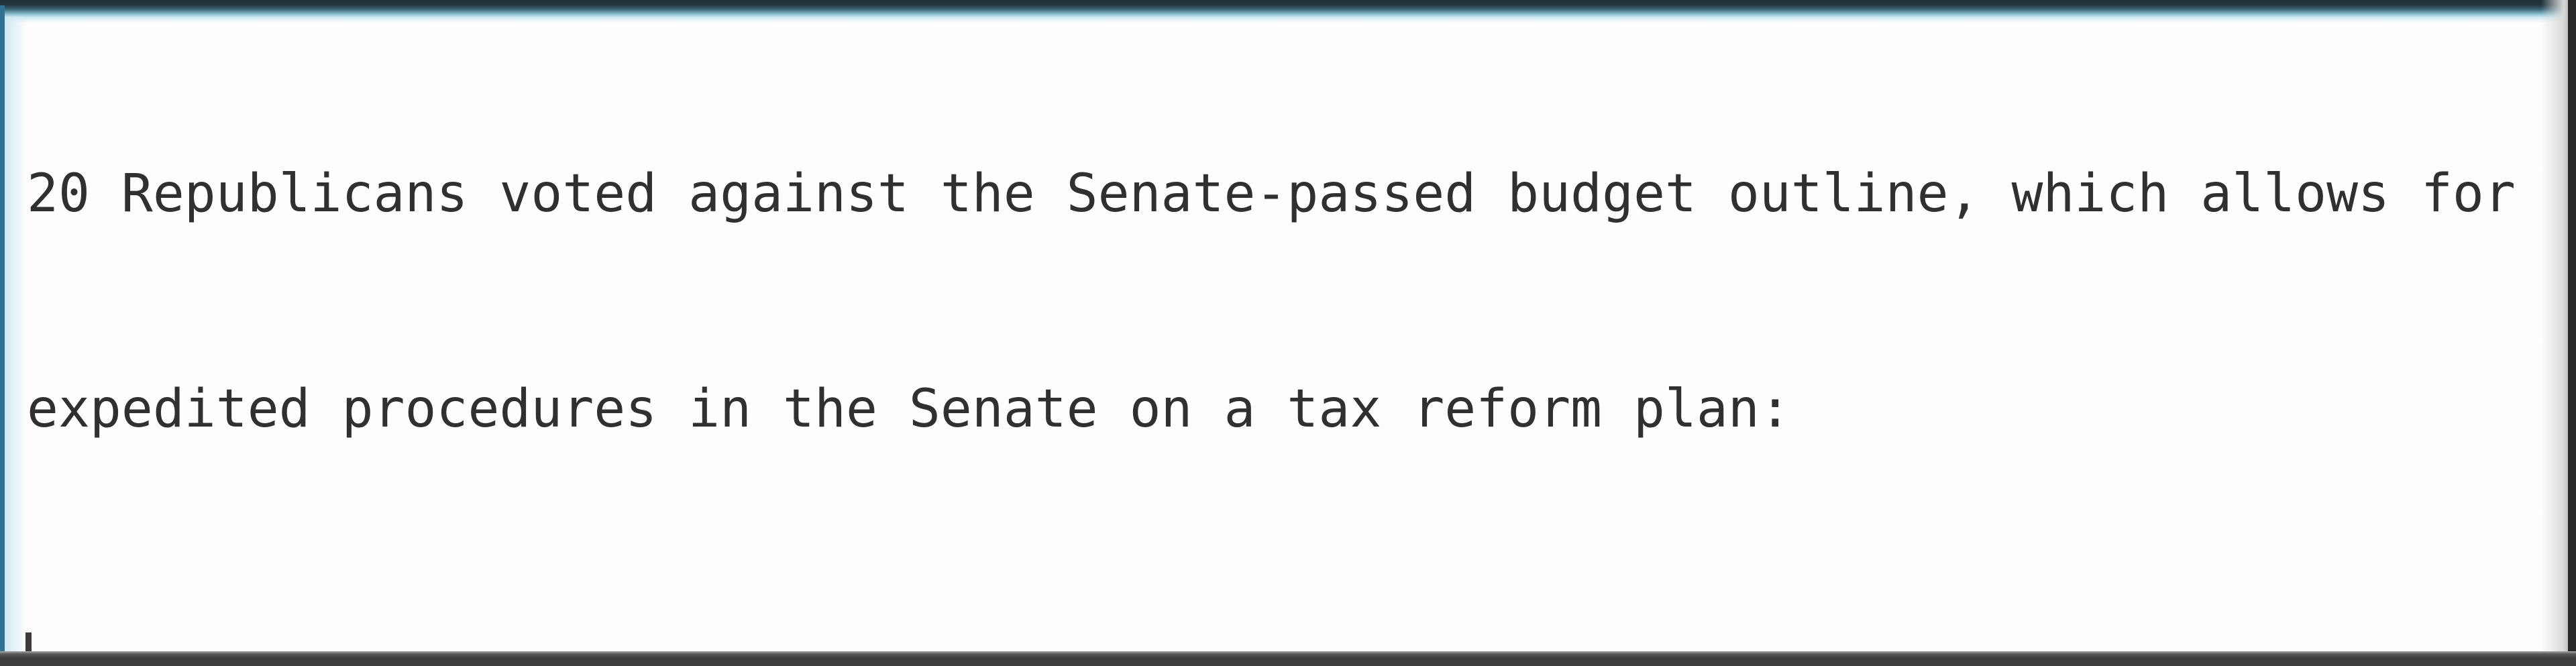 This screenshot has width=2576, height=666. I want to click on text-cursor, so click(28, 642).